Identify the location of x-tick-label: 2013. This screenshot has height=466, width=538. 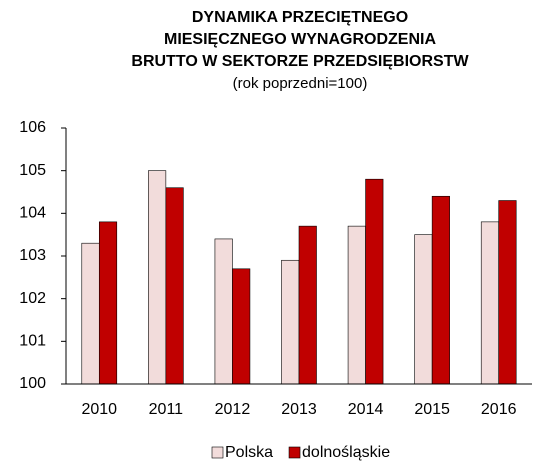
(299, 409).